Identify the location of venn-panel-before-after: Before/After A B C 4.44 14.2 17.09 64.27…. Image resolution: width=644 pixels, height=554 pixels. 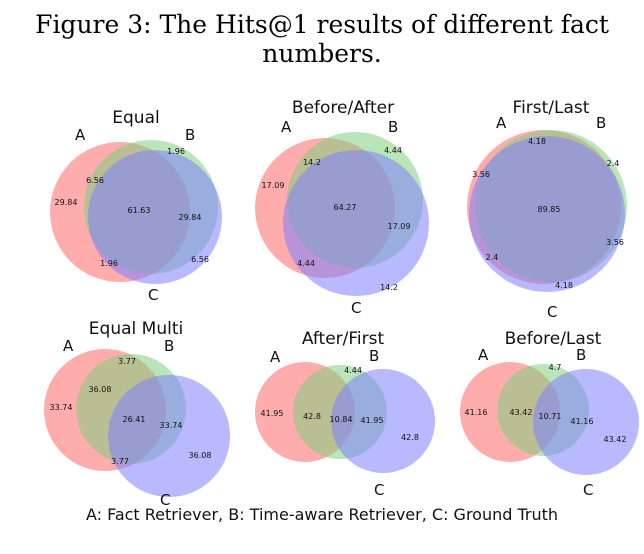
(342, 207).